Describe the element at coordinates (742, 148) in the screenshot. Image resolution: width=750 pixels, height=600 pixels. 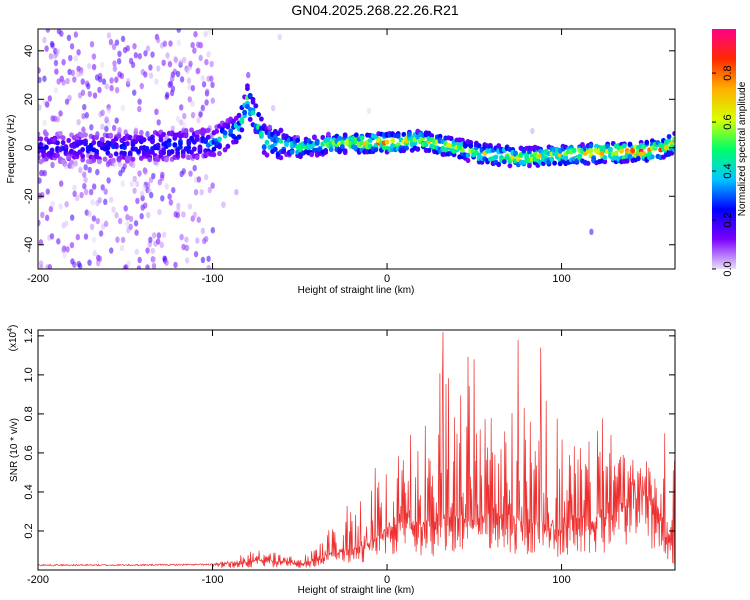
I see `colorbar-label: Normalized spectral amplitude` at that location.